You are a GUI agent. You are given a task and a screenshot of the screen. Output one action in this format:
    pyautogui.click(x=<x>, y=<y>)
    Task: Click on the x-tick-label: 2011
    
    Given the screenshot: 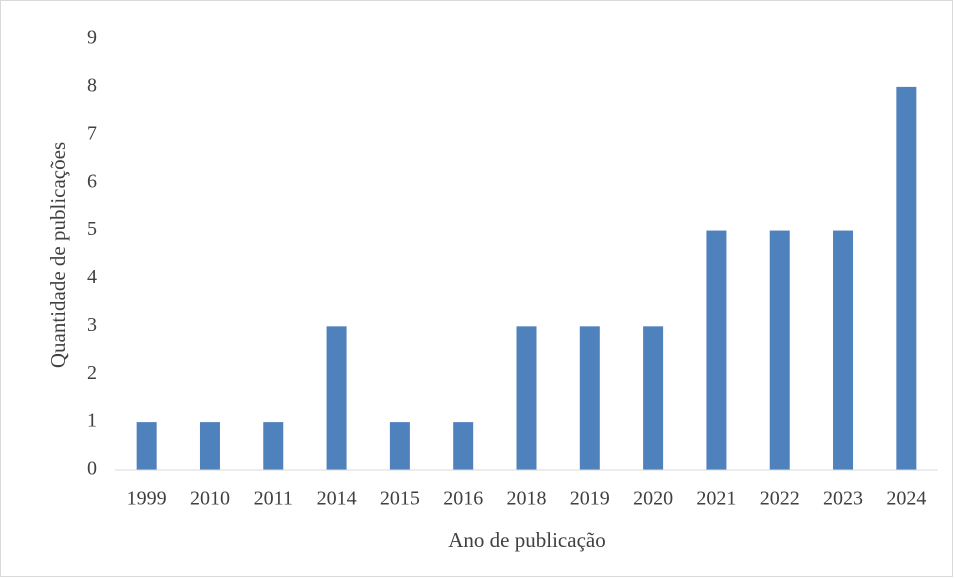 What is the action you would take?
    pyautogui.click(x=273, y=499)
    